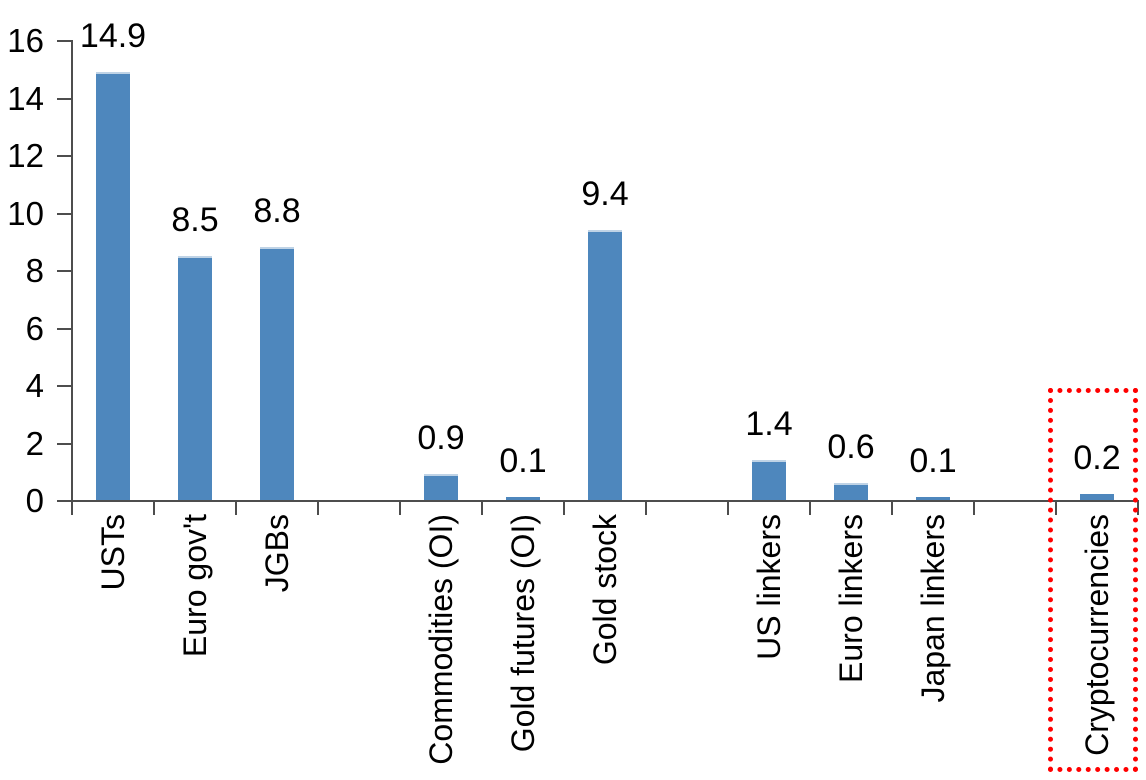 This screenshot has width=1146, height=780. I want to click on y-tick-label: 14, so click(25, 98).